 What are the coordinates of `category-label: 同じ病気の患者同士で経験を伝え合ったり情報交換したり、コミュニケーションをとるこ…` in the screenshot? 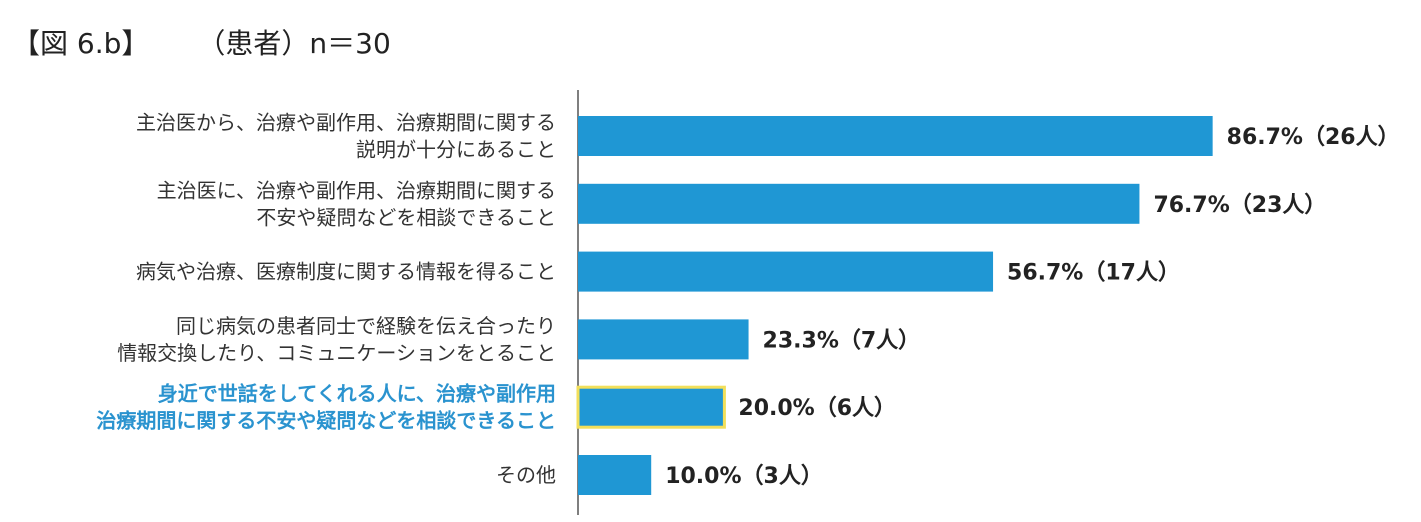 It's located at (336, 339).